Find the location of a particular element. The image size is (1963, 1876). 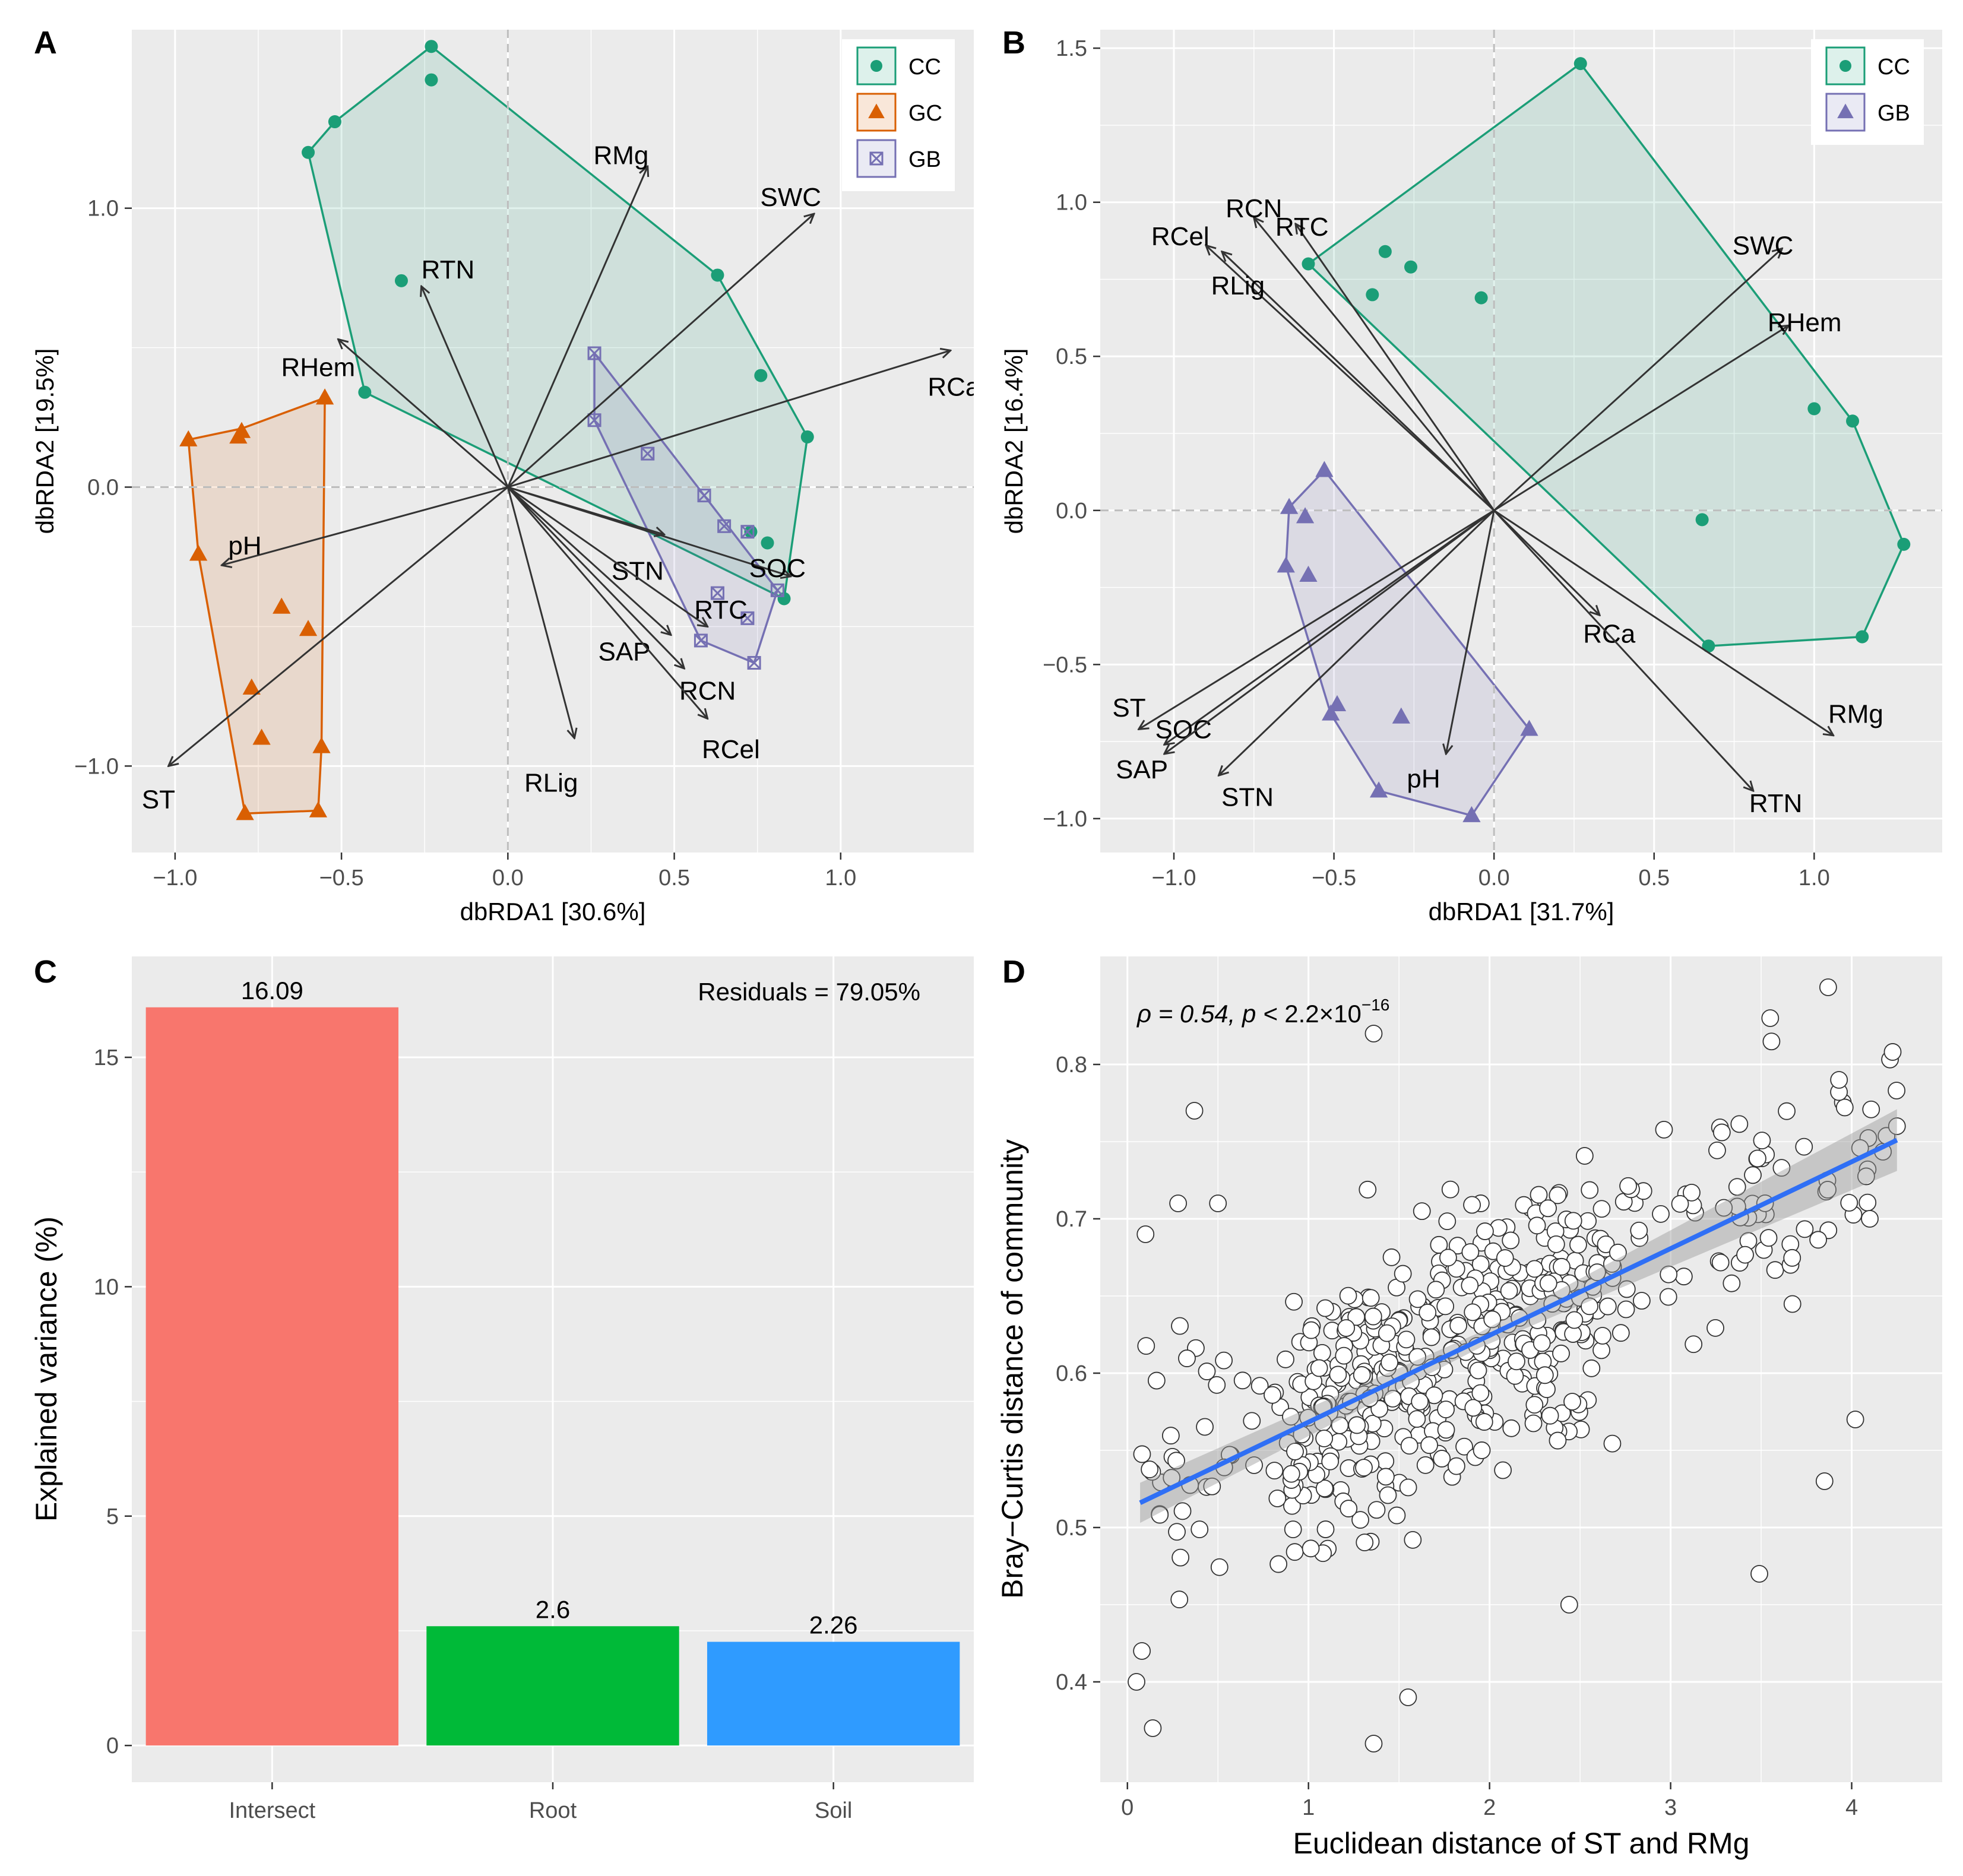

vector-arrow-sap is located at coordinates (1329, 631).